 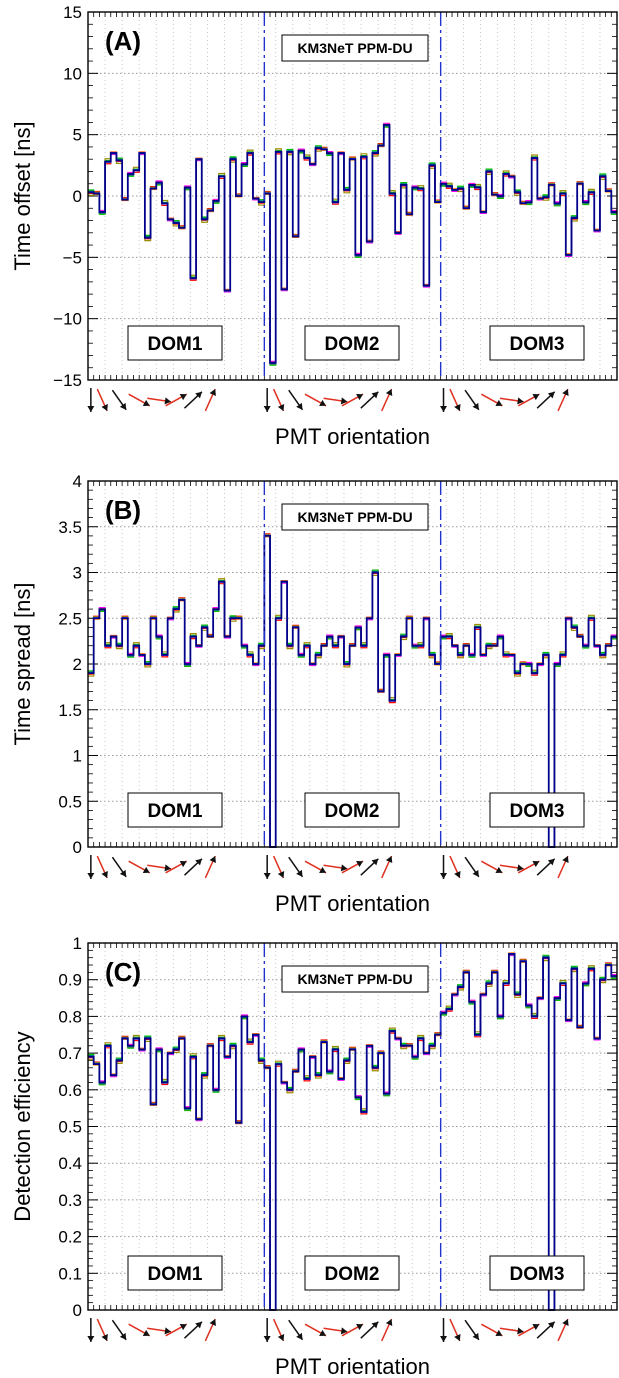 I want to click on ytick-label: −5, so click(x=72, y=257).